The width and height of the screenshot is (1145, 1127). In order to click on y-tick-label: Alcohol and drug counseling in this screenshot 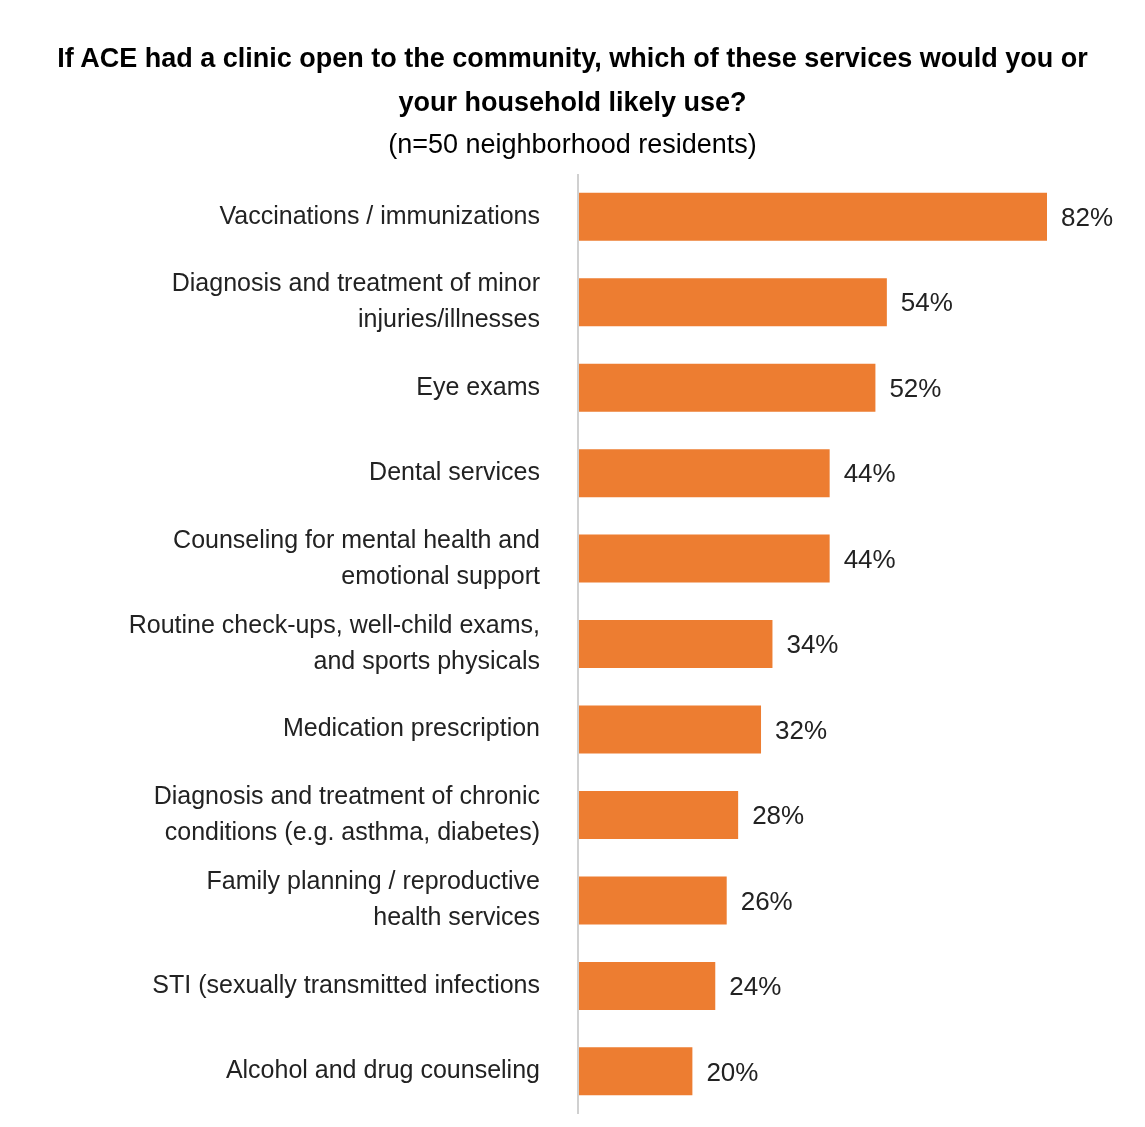, I will do `click(382, 1068)`.